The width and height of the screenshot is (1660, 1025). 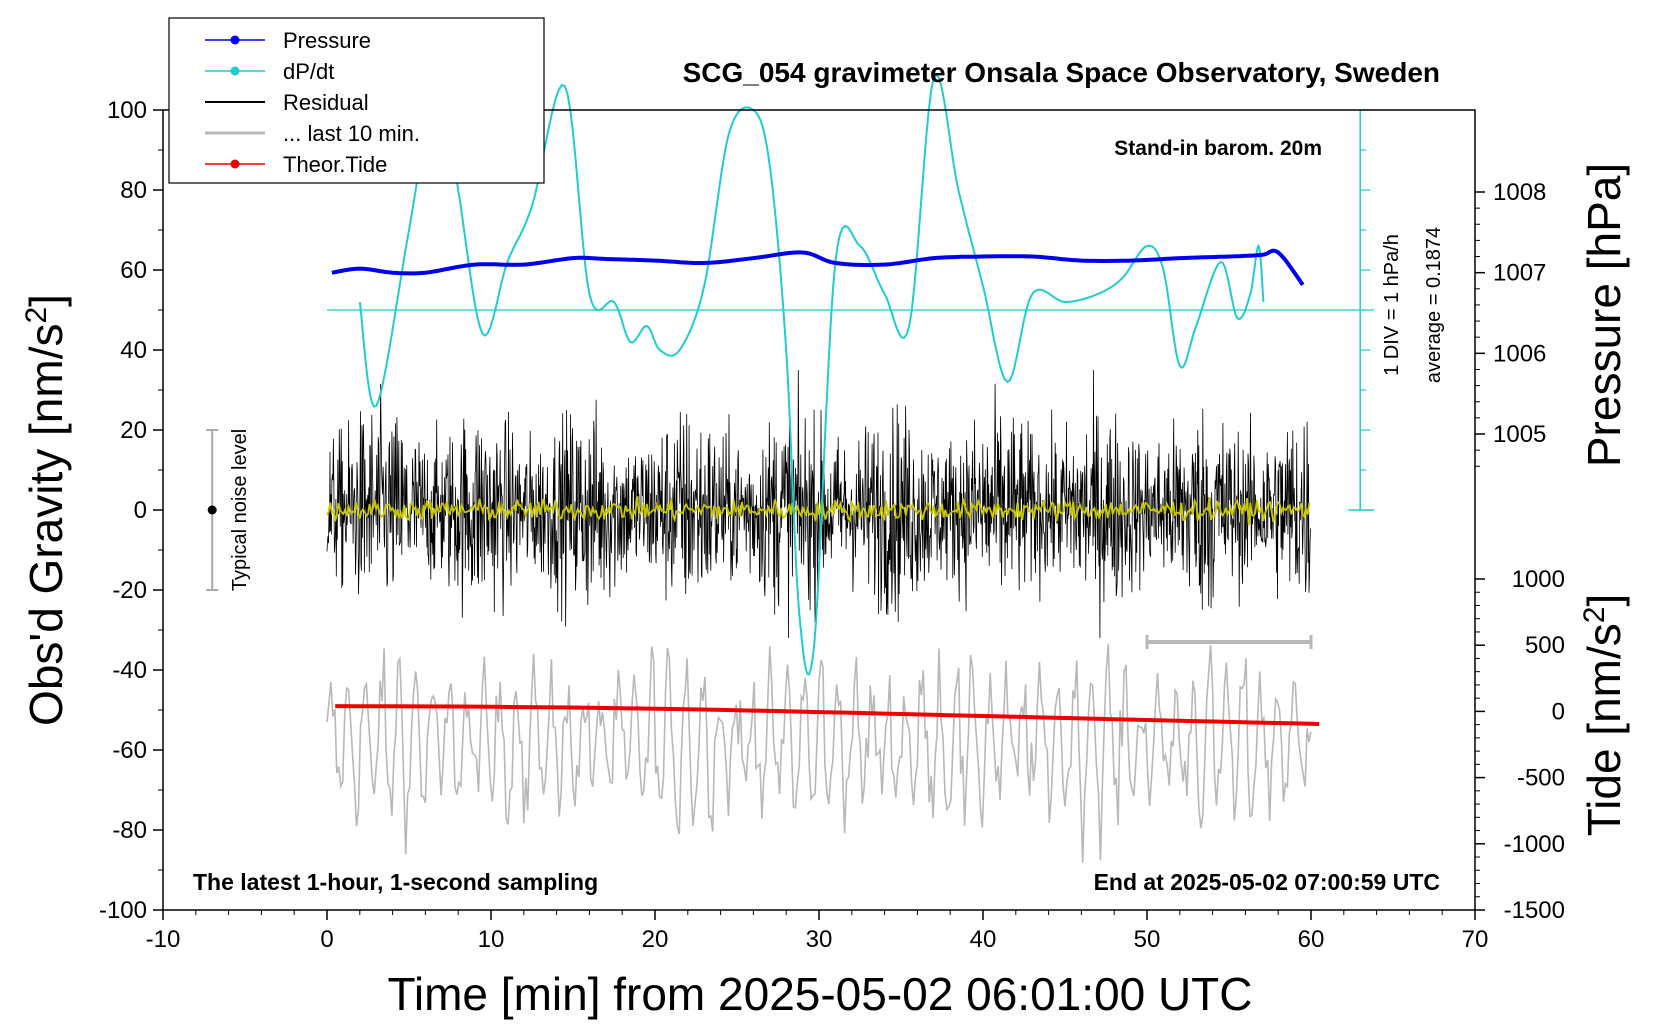 I want to click on series-pressure, so click(x=818, y=267).